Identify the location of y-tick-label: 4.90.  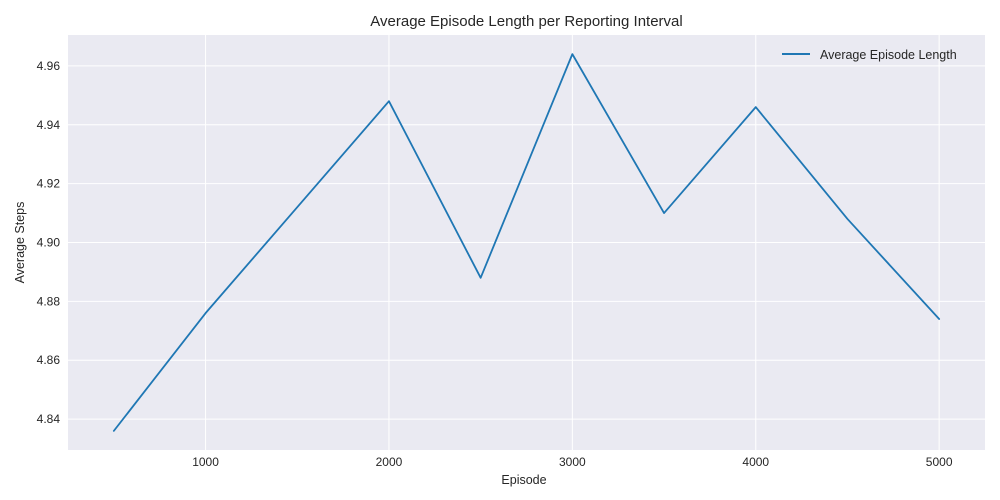
(49, 243).